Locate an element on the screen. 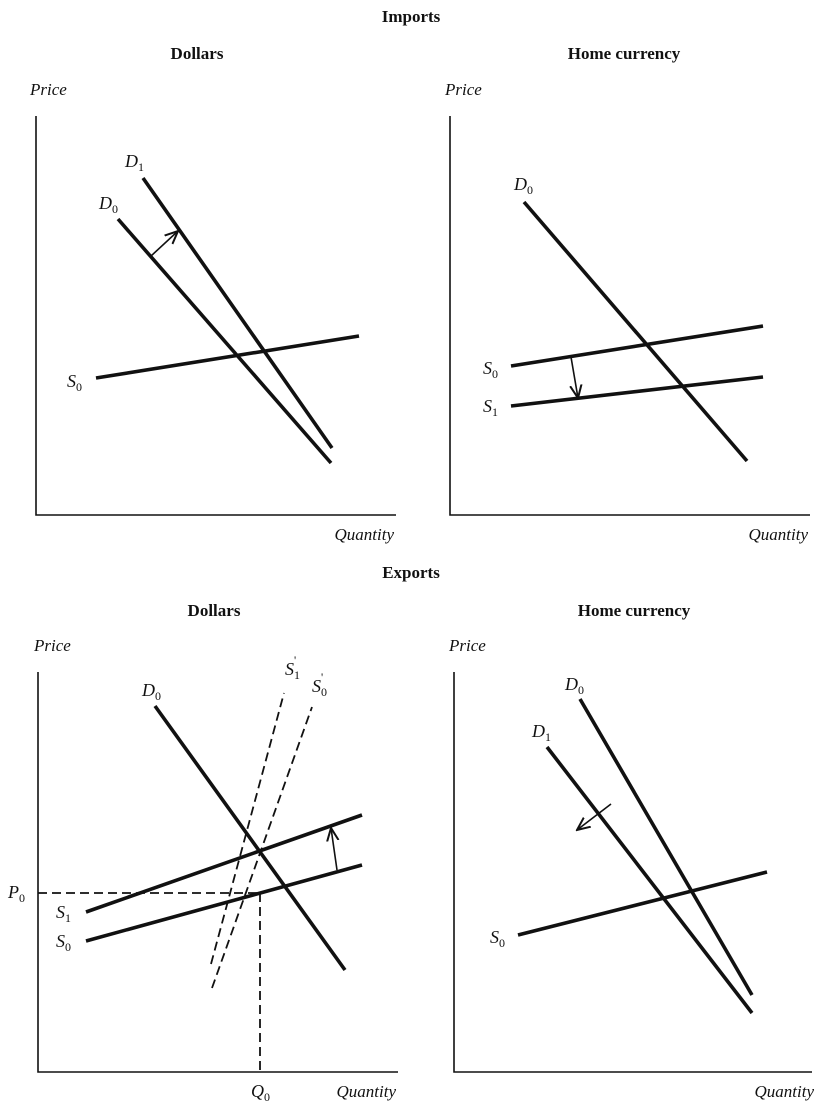 The image size is (817, 1102). imports-dollars-d0-curve is located at coordinates (224, 341).